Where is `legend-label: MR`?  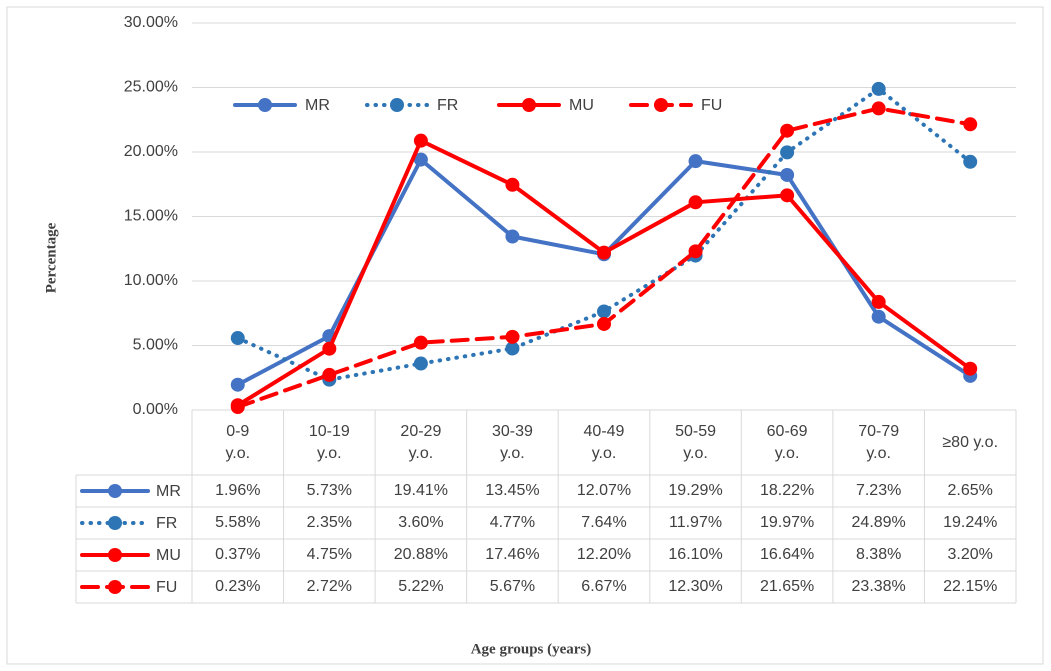 legend-label: MR is located at coordinates (317, 105).